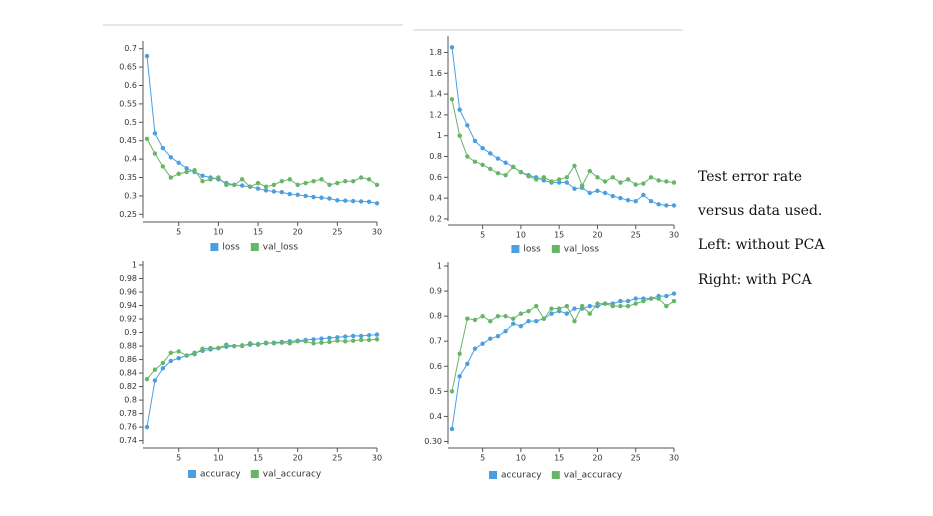  What do you see at coordinates (292, 475) in the screenshot?
I see `legend-label: val_accuracy` at bounding box center [292, 475].